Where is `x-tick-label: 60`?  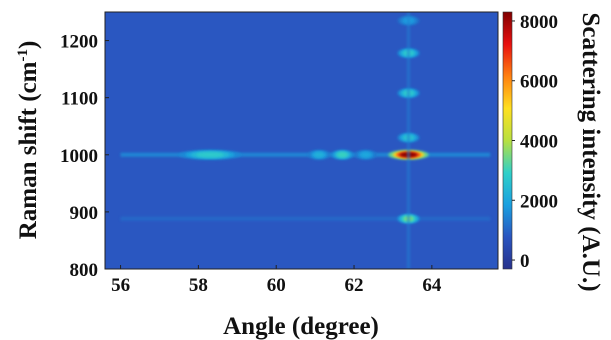
x-tick-label: 60 is located at coordinates (276, 285).